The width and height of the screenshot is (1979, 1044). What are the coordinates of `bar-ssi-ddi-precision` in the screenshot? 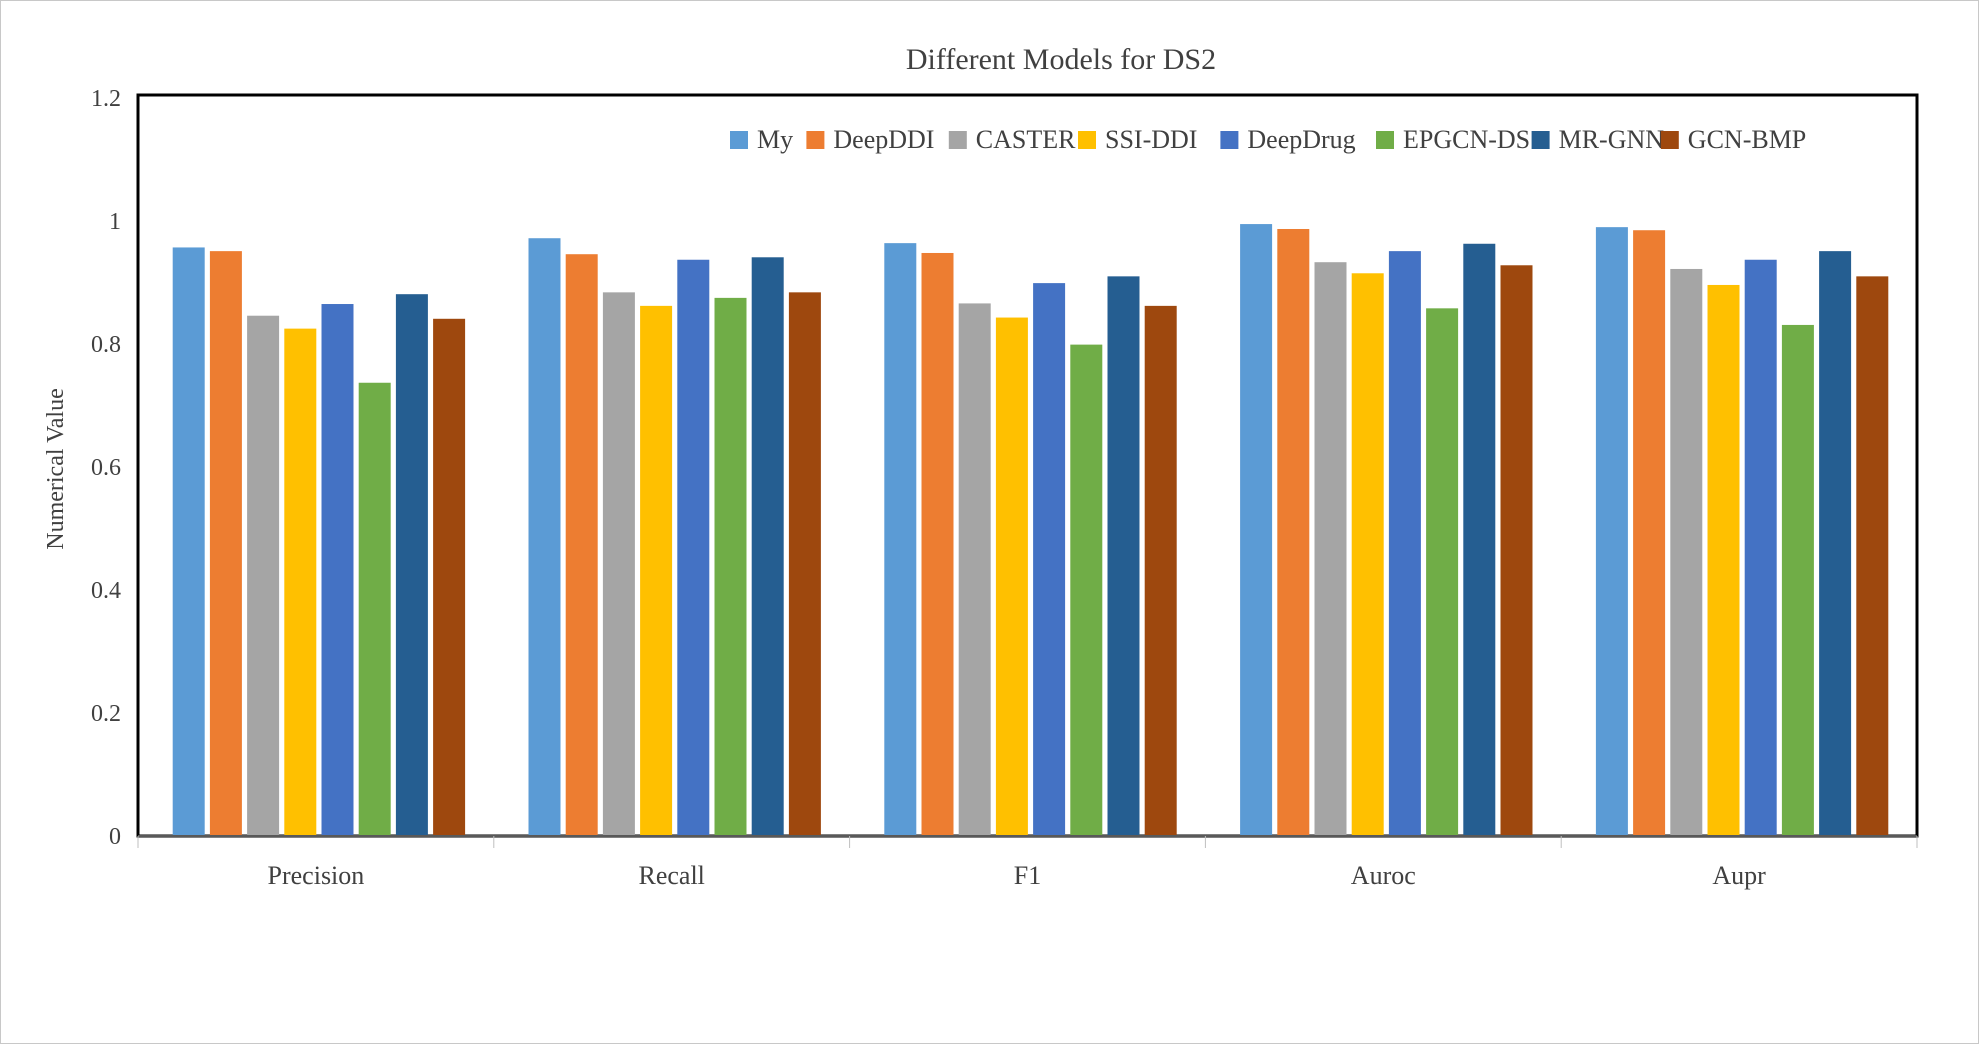 It's located at (300, 582).